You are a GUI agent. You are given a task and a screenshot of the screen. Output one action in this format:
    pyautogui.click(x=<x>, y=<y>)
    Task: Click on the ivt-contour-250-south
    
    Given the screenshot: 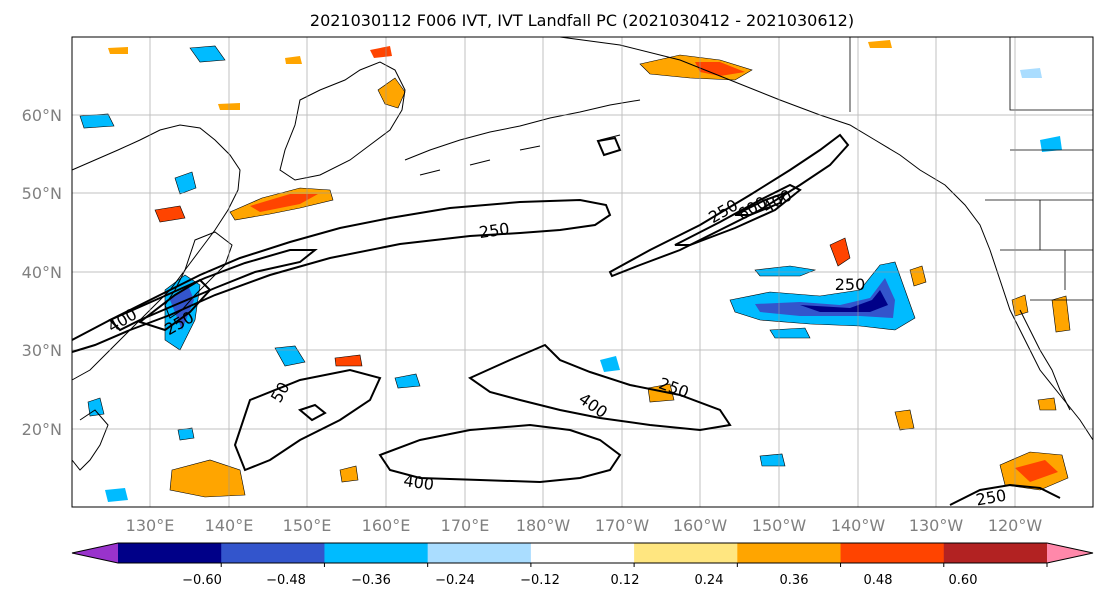 What is the action you would take?
    pyautogui.click(x=599, y=387)
    